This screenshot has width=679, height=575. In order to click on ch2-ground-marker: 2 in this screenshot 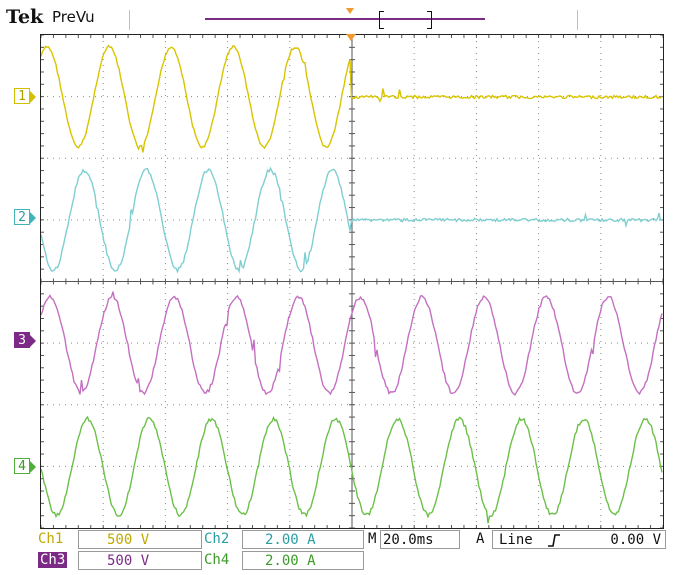, I will do `click(25, 217)`.